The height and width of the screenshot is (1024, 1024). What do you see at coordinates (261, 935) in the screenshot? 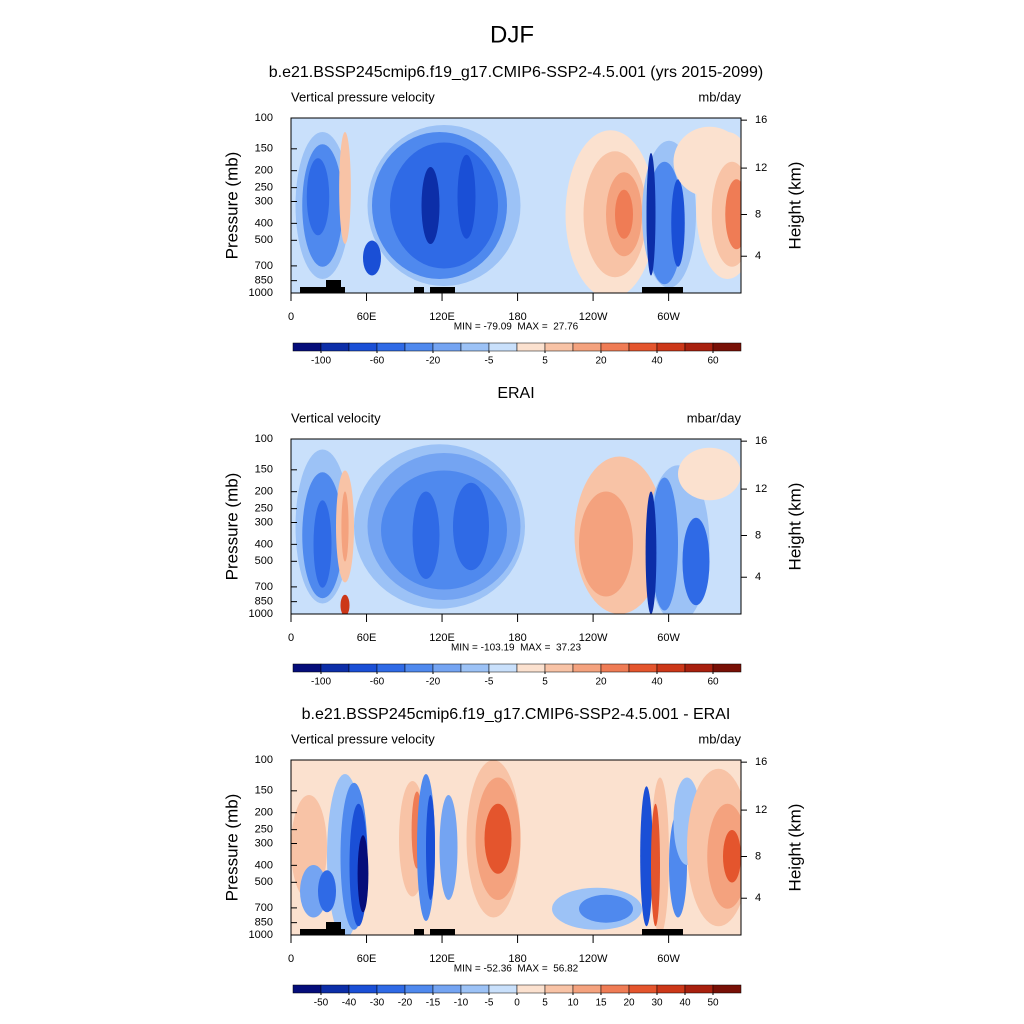
I see `y-tick-label: 1000` at bounding box center [261, 935].